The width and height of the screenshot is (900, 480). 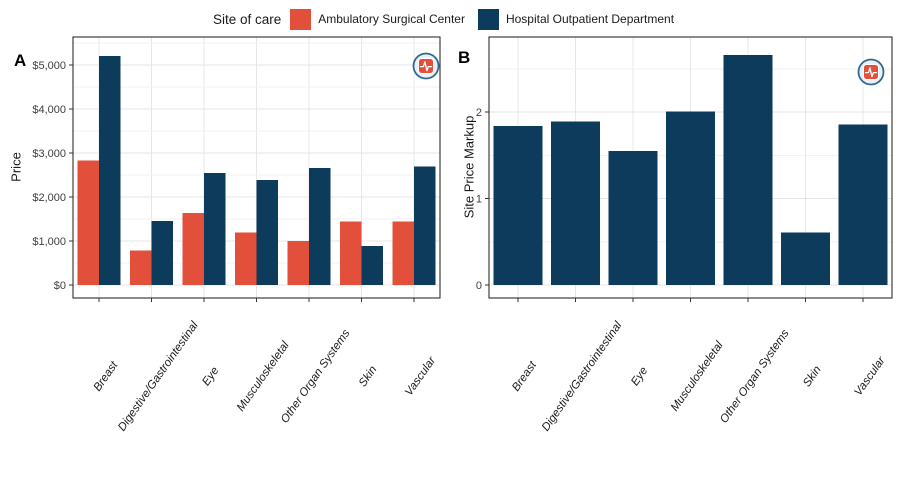 I want to click on y-tick-label: $5,000, so click(x=49, y=66).